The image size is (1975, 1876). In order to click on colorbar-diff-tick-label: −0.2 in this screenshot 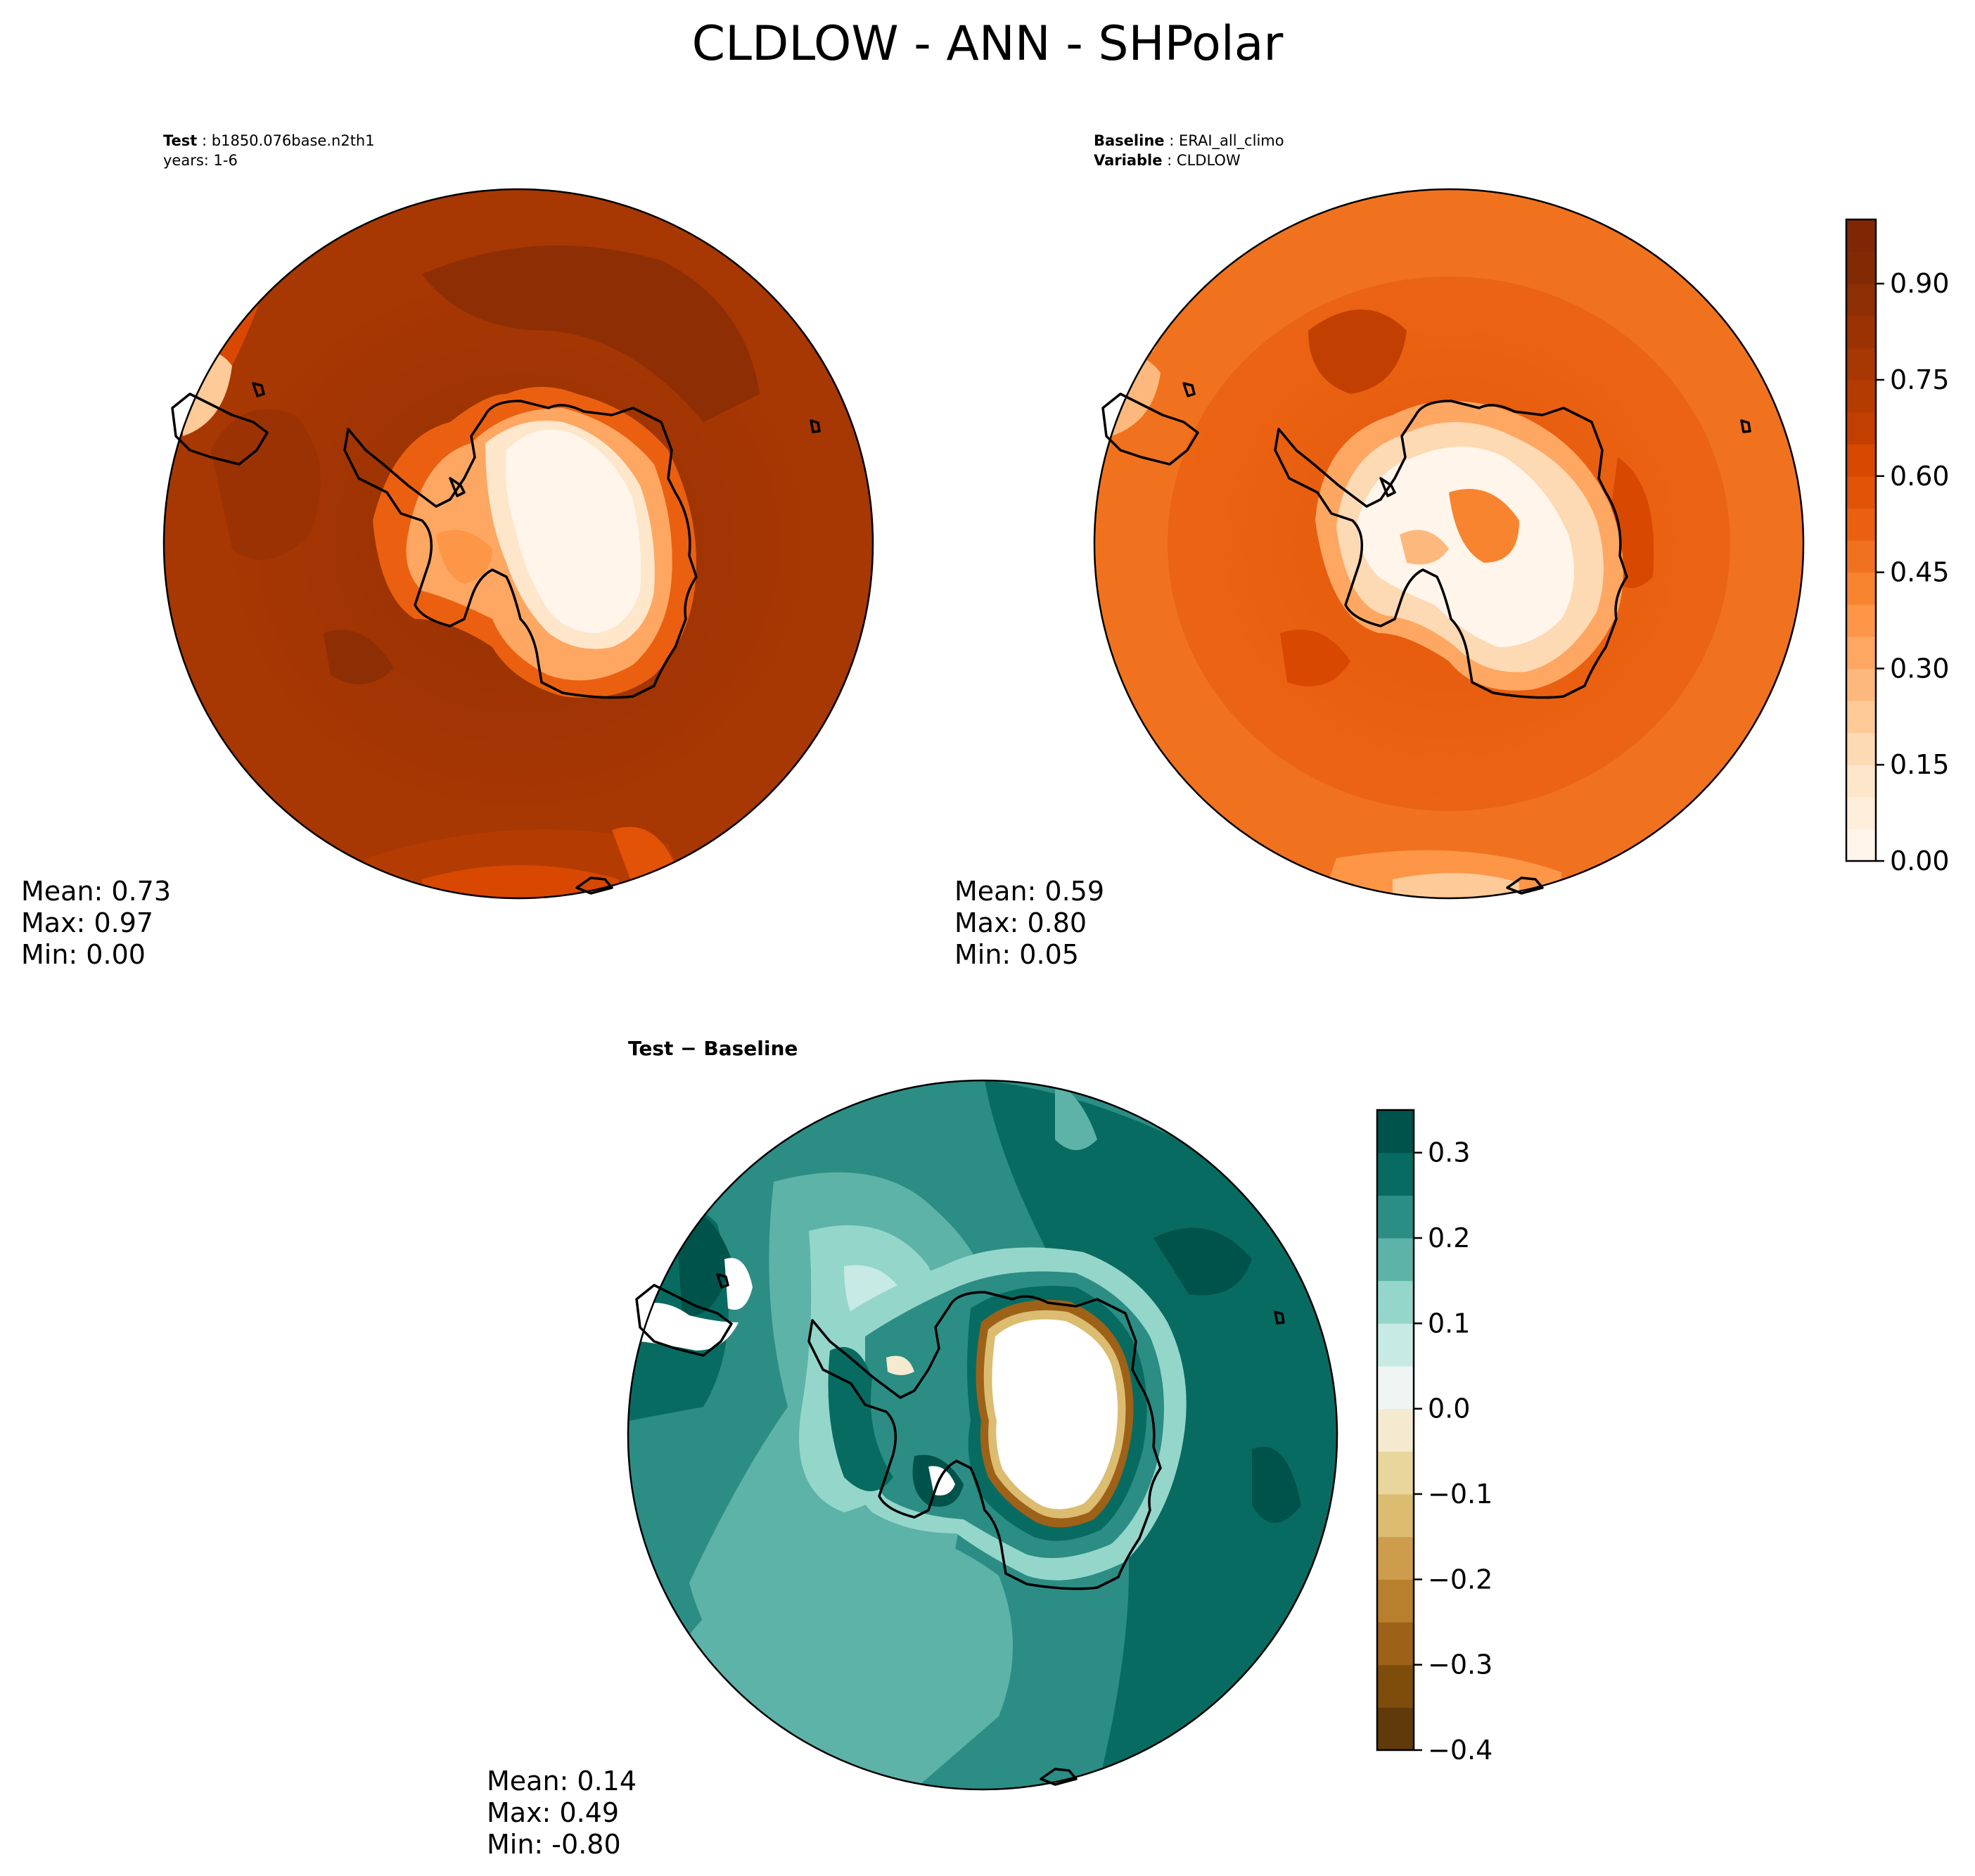, I will do `click(1460, 1579)`.